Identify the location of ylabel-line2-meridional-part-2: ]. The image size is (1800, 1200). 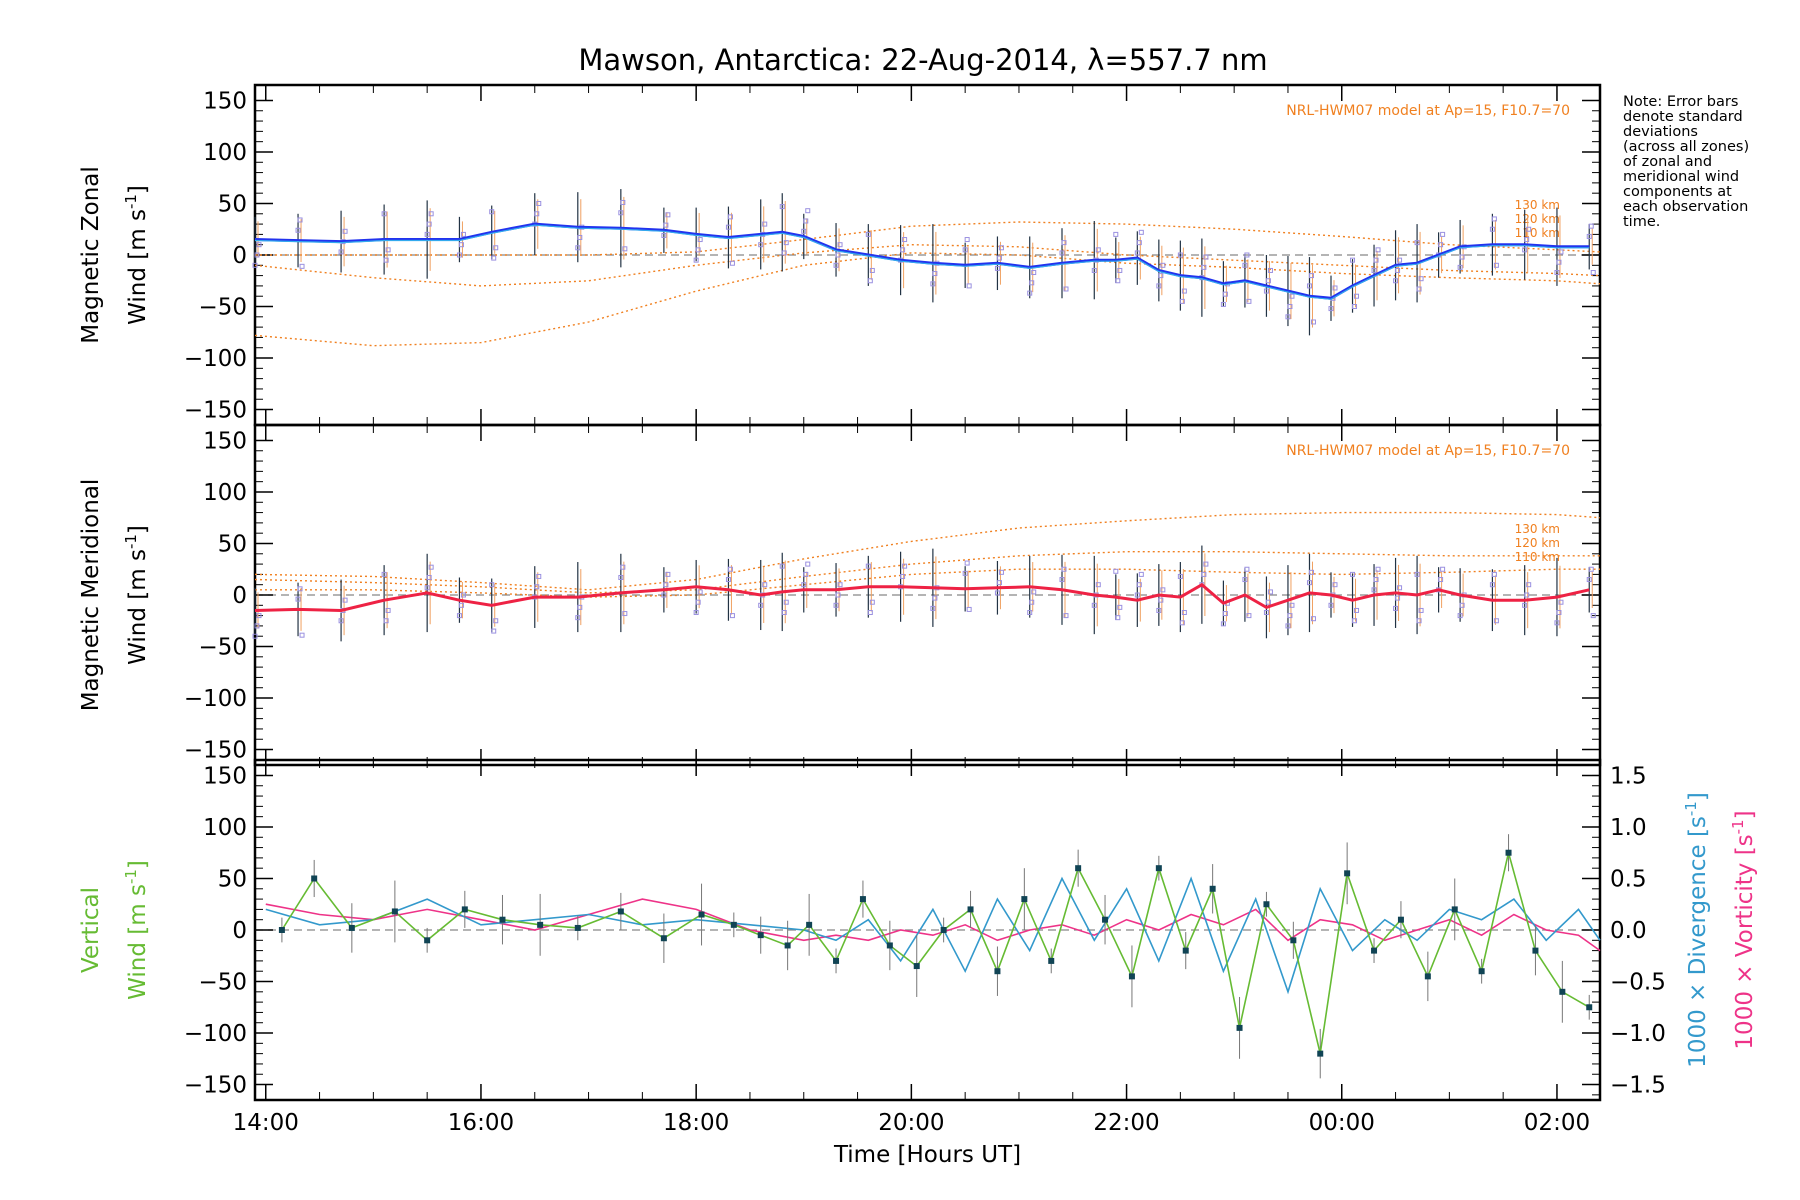
(138, 529).